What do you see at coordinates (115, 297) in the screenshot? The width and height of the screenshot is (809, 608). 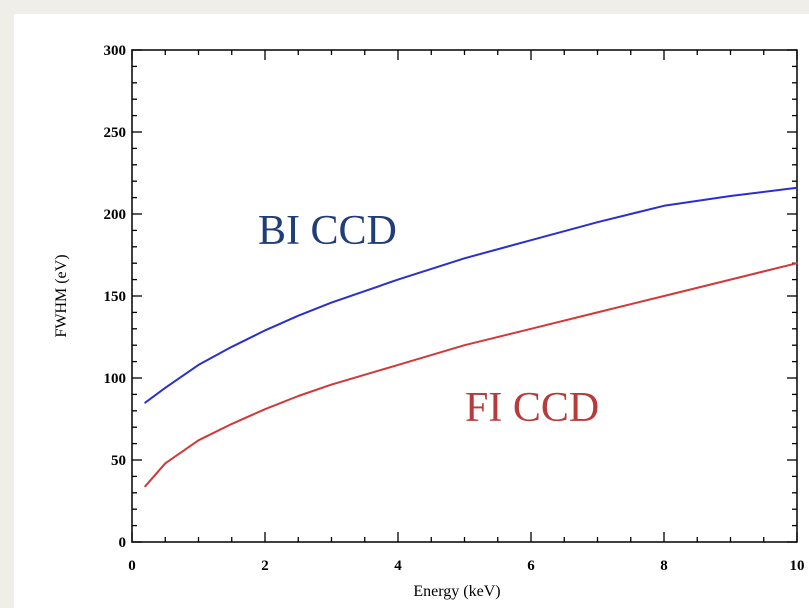 I see `y-tick-label: 150` at bounding box center [115, 297].